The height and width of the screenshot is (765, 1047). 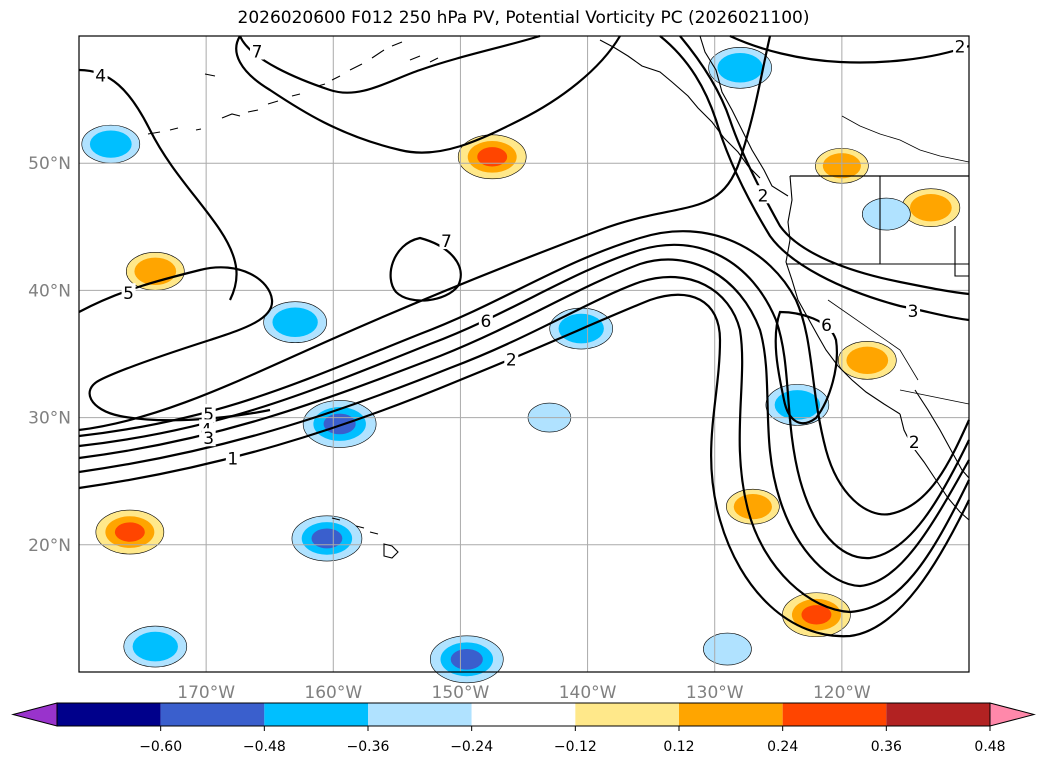 I want to click on colorbar-tick-label: −0.24, so click(x=471, y=747).